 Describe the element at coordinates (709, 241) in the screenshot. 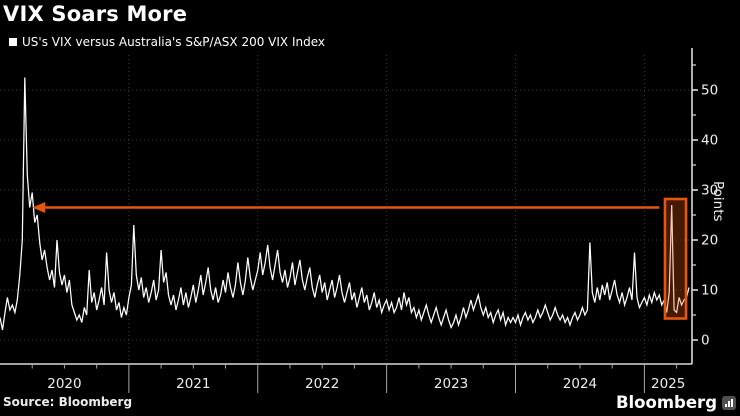

I see `y-tick-label: 20` at that location.